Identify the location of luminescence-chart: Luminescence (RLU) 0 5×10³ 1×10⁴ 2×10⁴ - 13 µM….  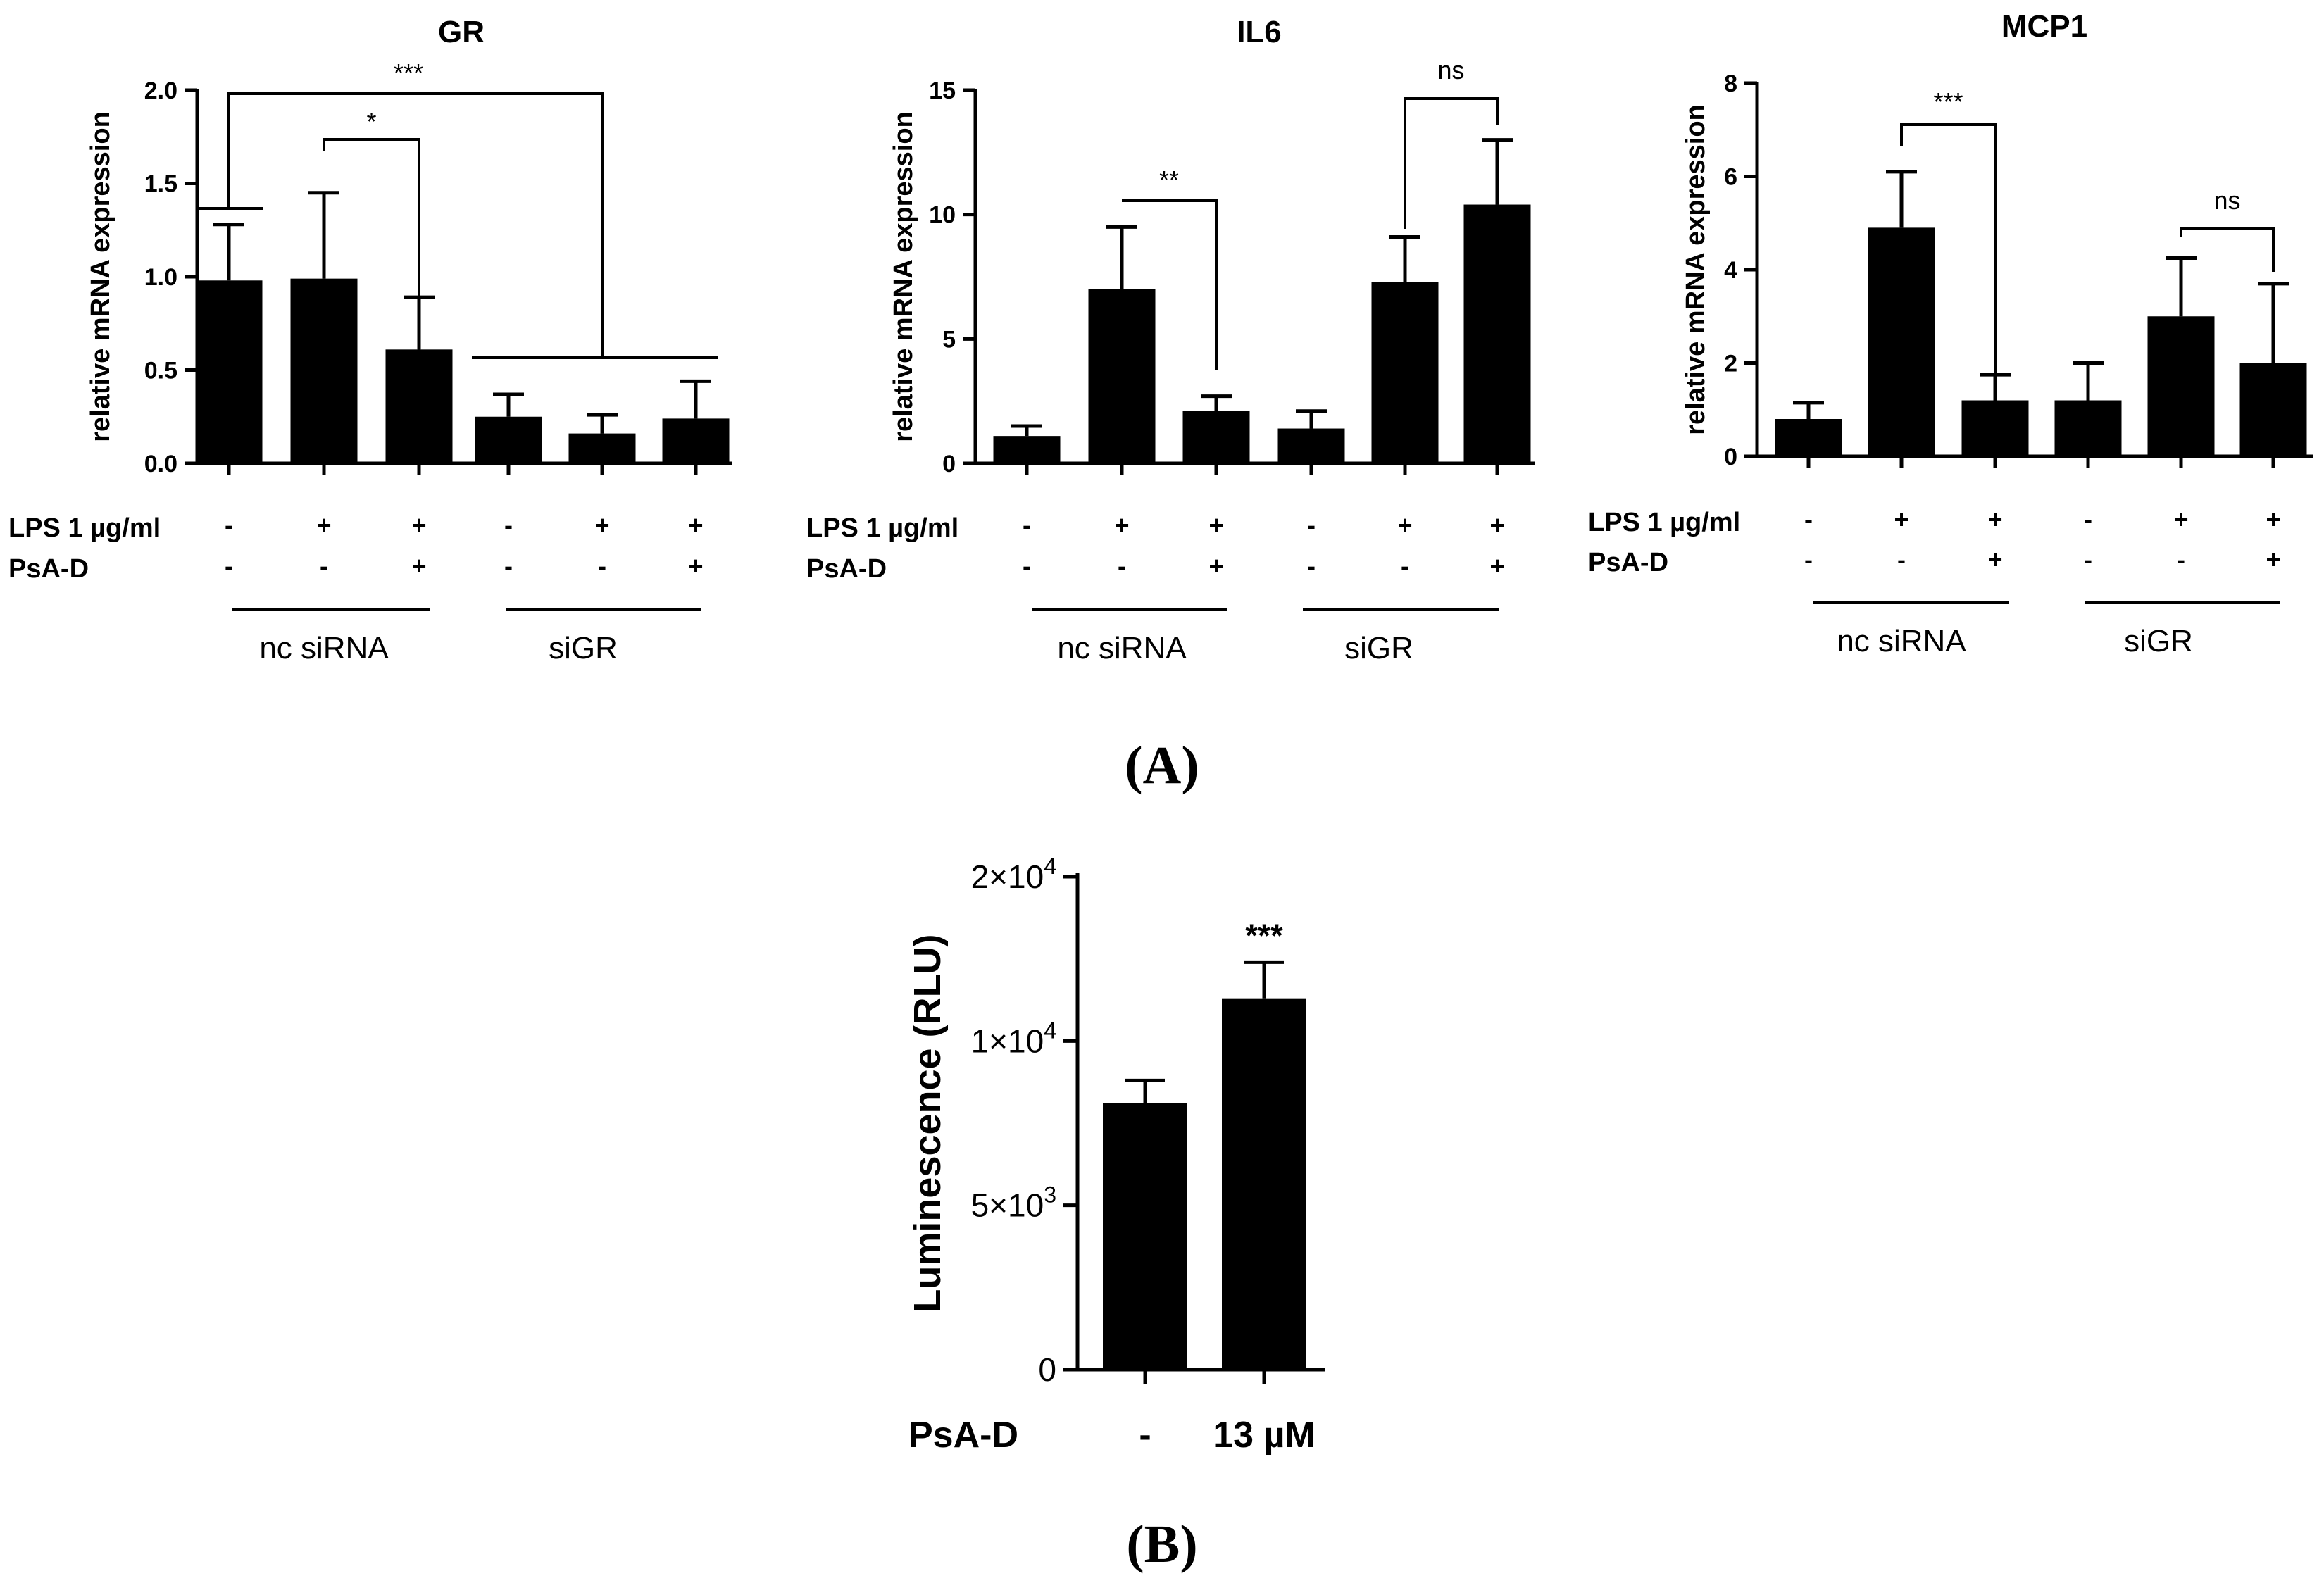
(1115, 1154).